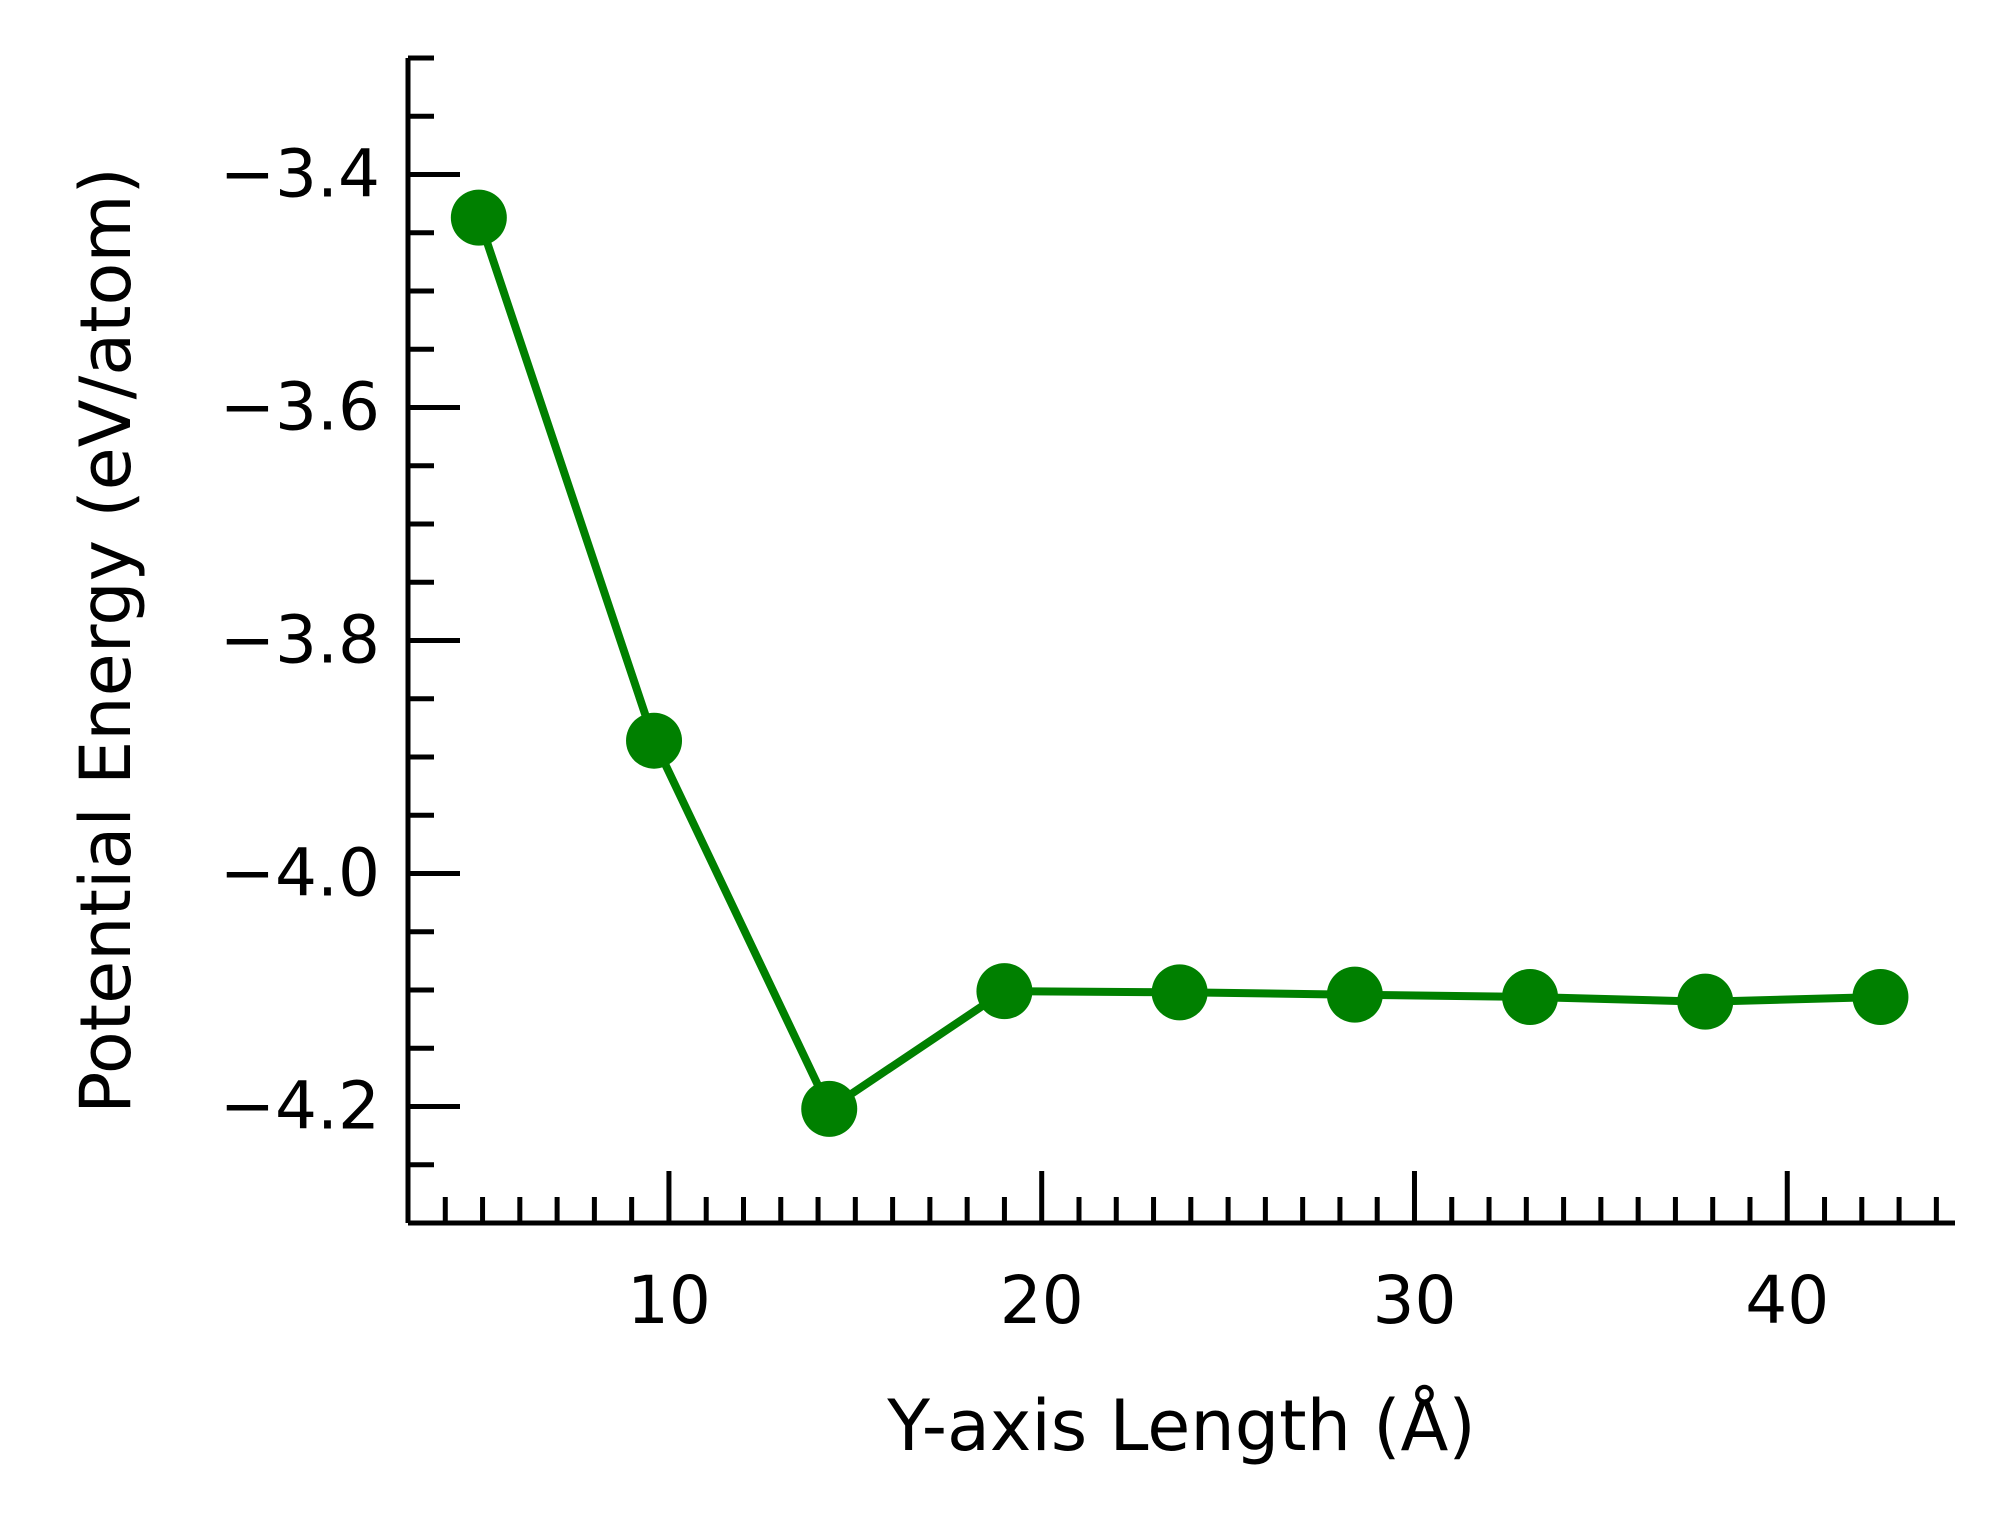  I want to click on x-tick-label: 30, so click(1414, 1300).